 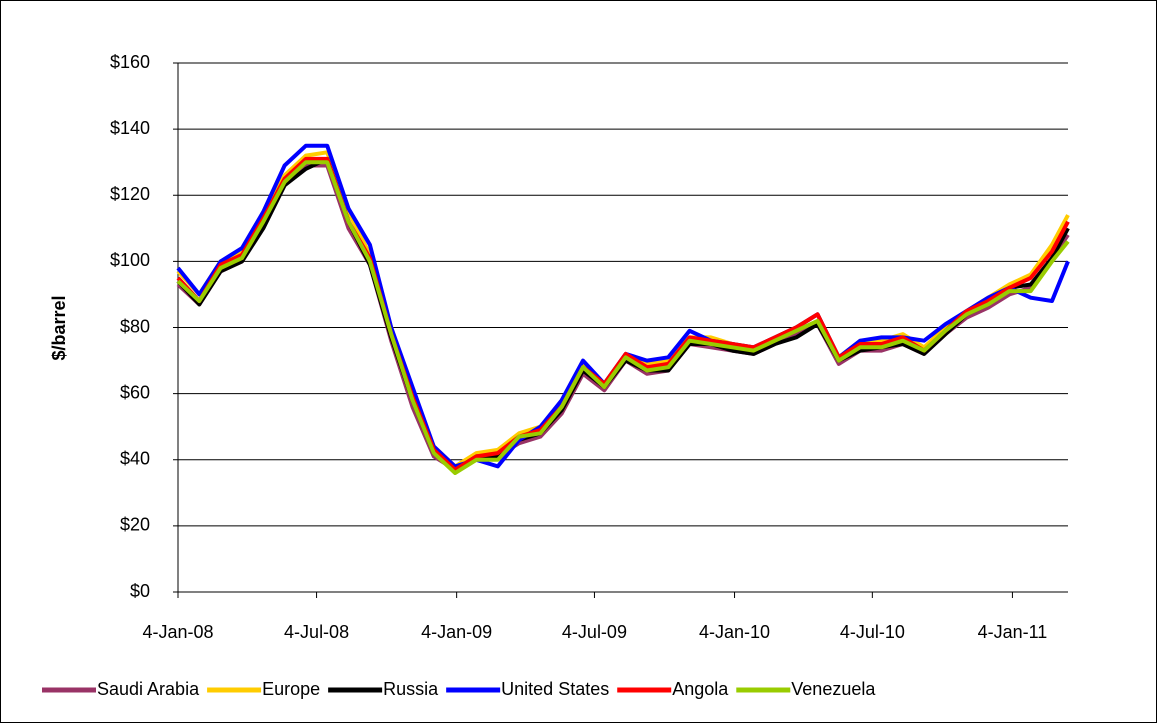 What do you see at coordinates (291, 689) in the screenshot?
I see `legend-label: Europe` at bounding box center [291, 689].